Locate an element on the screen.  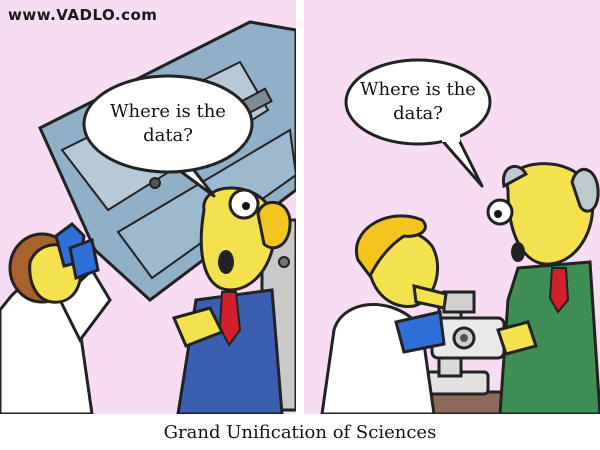
watermark: www.VADLO.com is located at coordinates (83, 15).